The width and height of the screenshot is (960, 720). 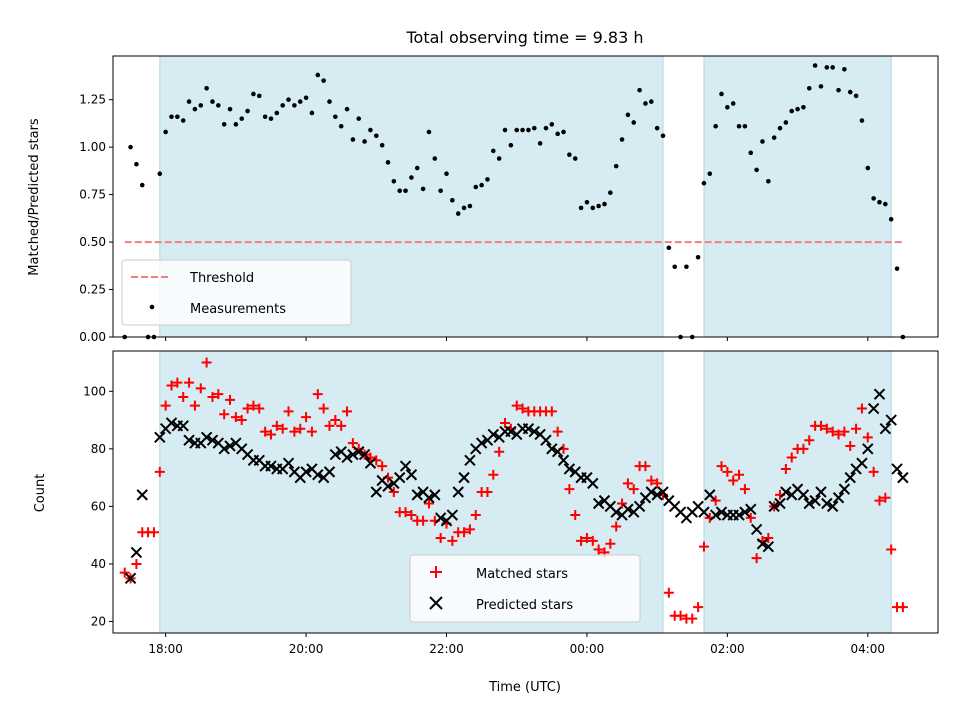 I want to click on legend-predicted-label: Predicted stars, so click(x=524, y=605).